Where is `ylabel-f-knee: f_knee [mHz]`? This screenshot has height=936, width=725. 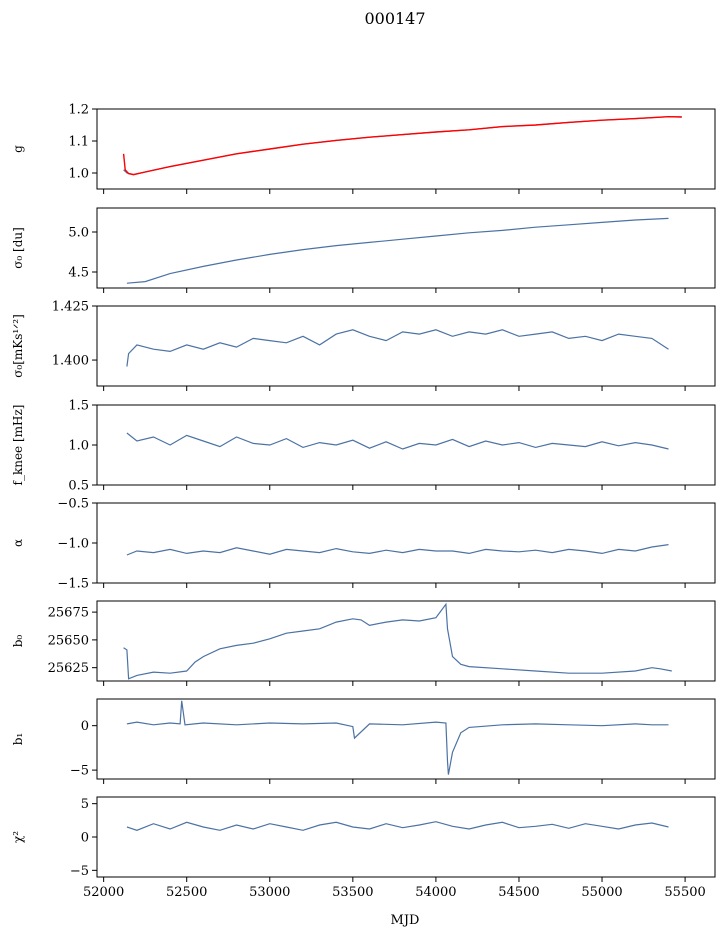
ylabel-f-knee: f_knee [mHz] is located at coordinates (18, 445).